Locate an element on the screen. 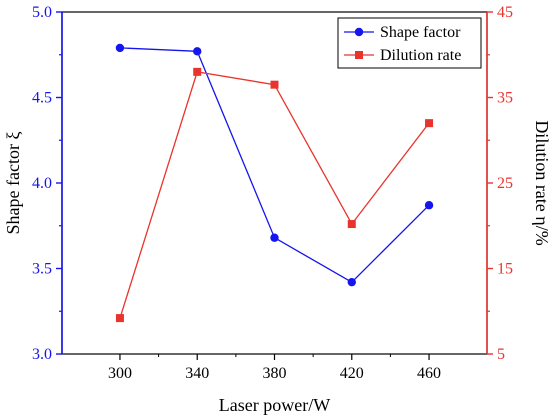 The image size is (550, 420). legend-shape-factor-label: Shape factor is located at coordinates (420, 32).